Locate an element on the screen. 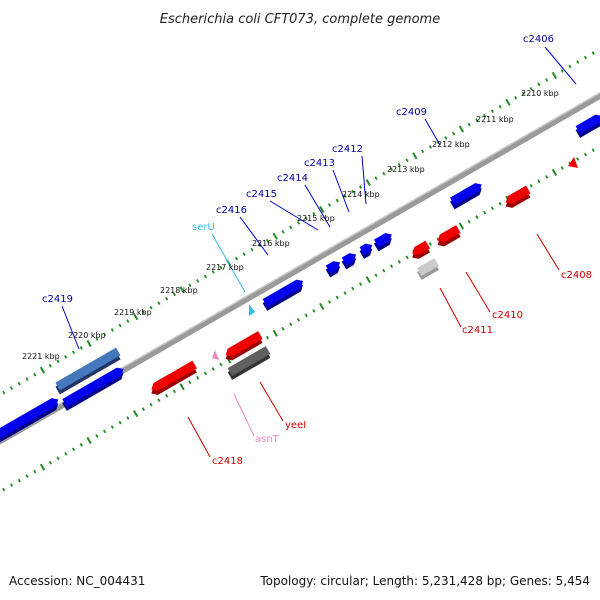  leader-c2406 is located at coordinates (560, 65).